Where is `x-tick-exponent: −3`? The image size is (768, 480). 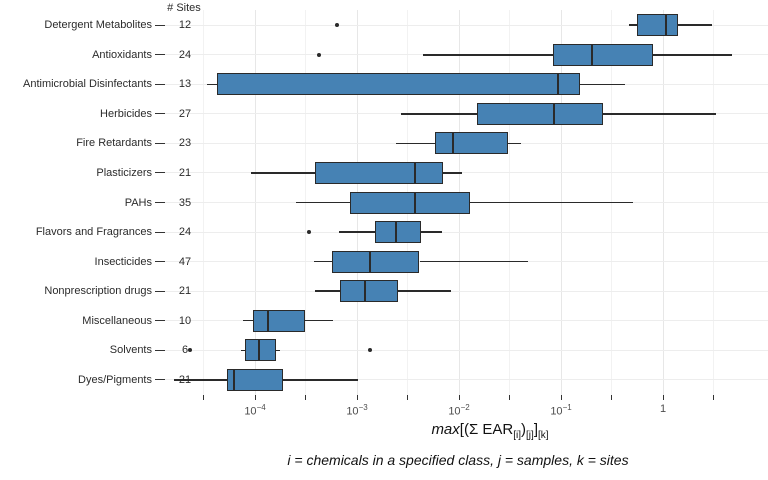 x-tick-exponent: −3 is located at coordinates (363, 407).